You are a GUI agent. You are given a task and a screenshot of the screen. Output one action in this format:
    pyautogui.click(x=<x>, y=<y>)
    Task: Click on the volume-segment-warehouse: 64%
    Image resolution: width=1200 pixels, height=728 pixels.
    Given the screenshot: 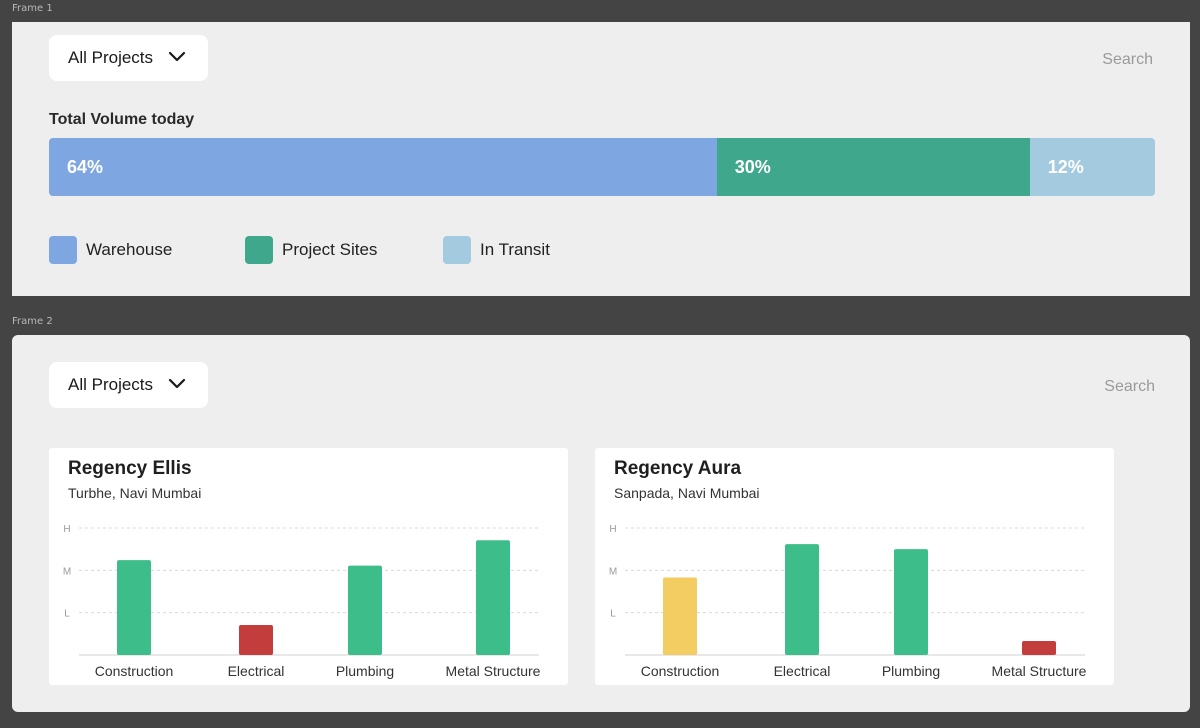 What is the action you would take?
    pyautogui.click(x=383, y=167)
    